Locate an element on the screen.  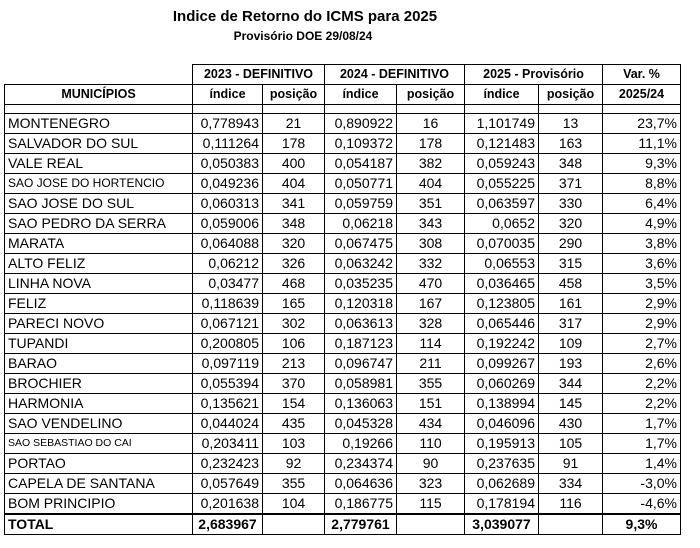
posicao-2023: 213 is located at coordinates (293, 363).